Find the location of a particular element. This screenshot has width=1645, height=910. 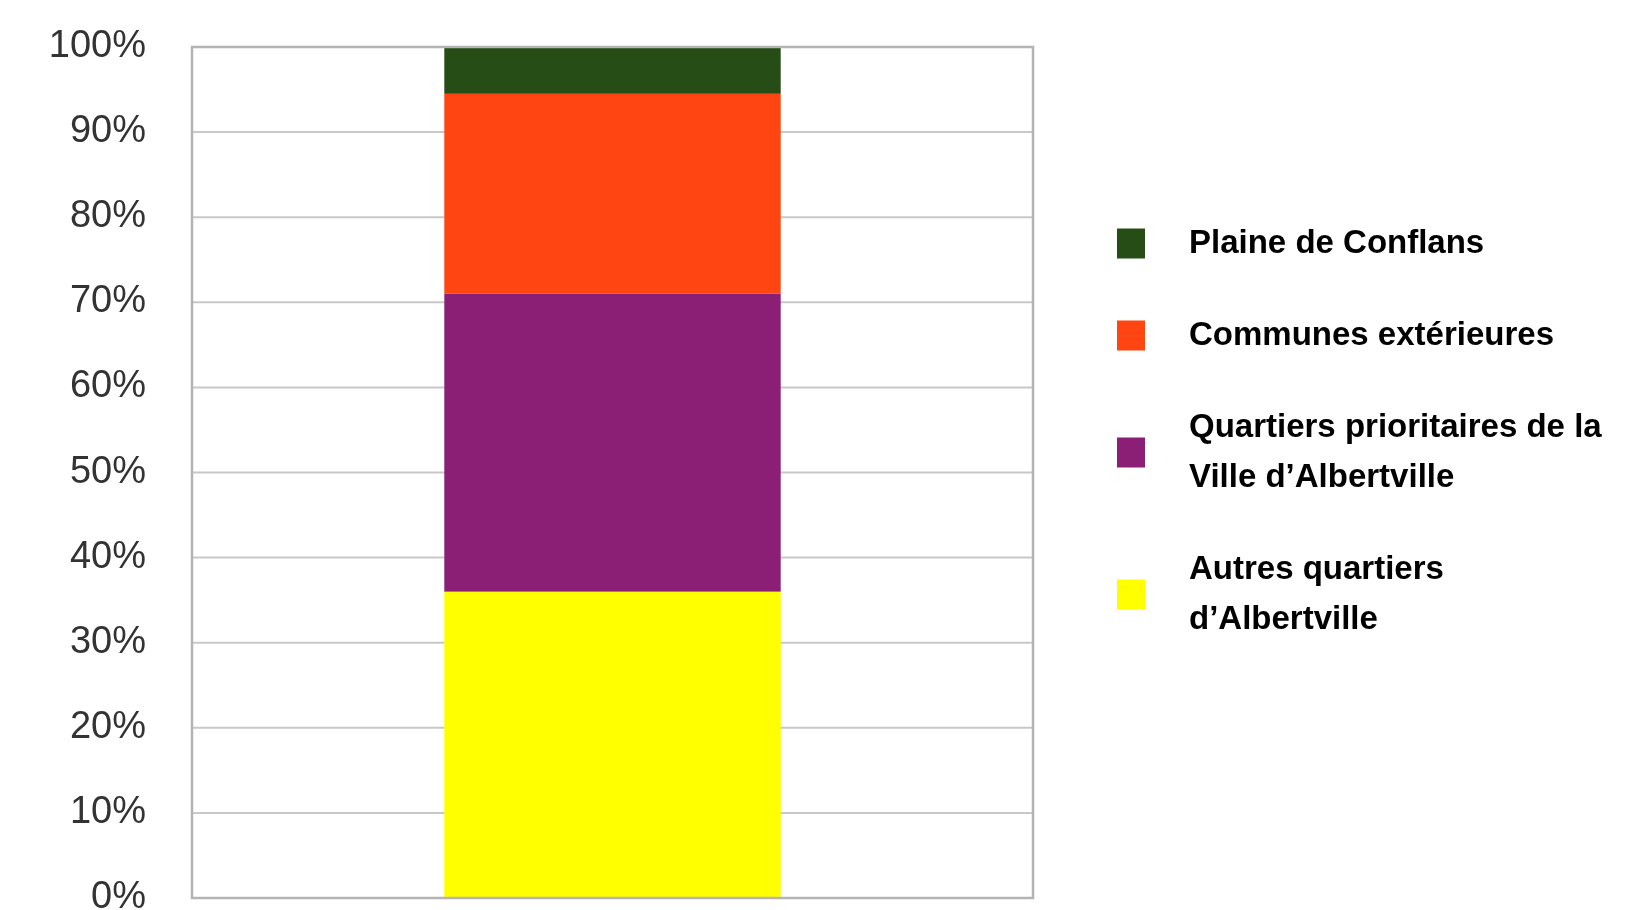

y-tick-label: 60% is located at coordinates (107, 384).